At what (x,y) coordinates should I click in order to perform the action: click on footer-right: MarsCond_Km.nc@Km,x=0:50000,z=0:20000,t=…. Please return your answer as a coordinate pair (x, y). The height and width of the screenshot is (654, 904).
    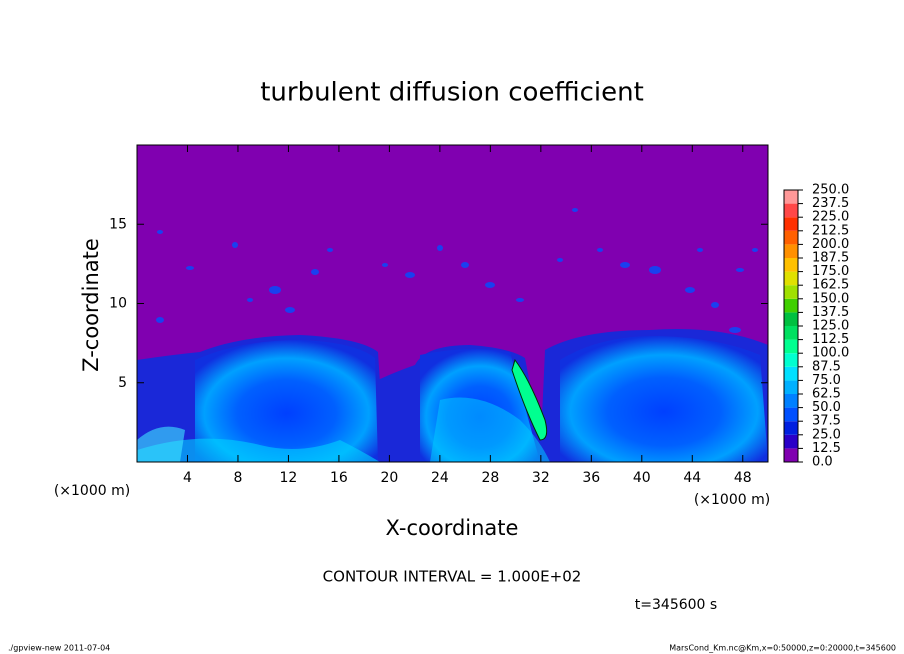
    Looking at the image, I should click on (782, 648).